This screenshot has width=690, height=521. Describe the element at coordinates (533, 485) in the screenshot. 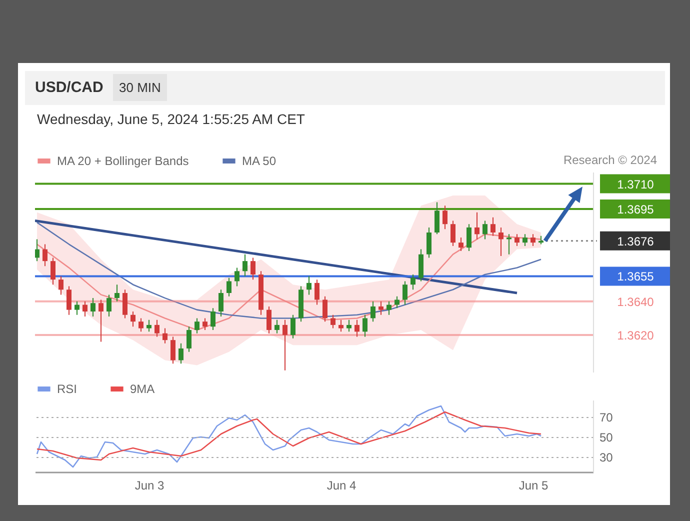

I see `x-tick-label: Jun 5` at that location.